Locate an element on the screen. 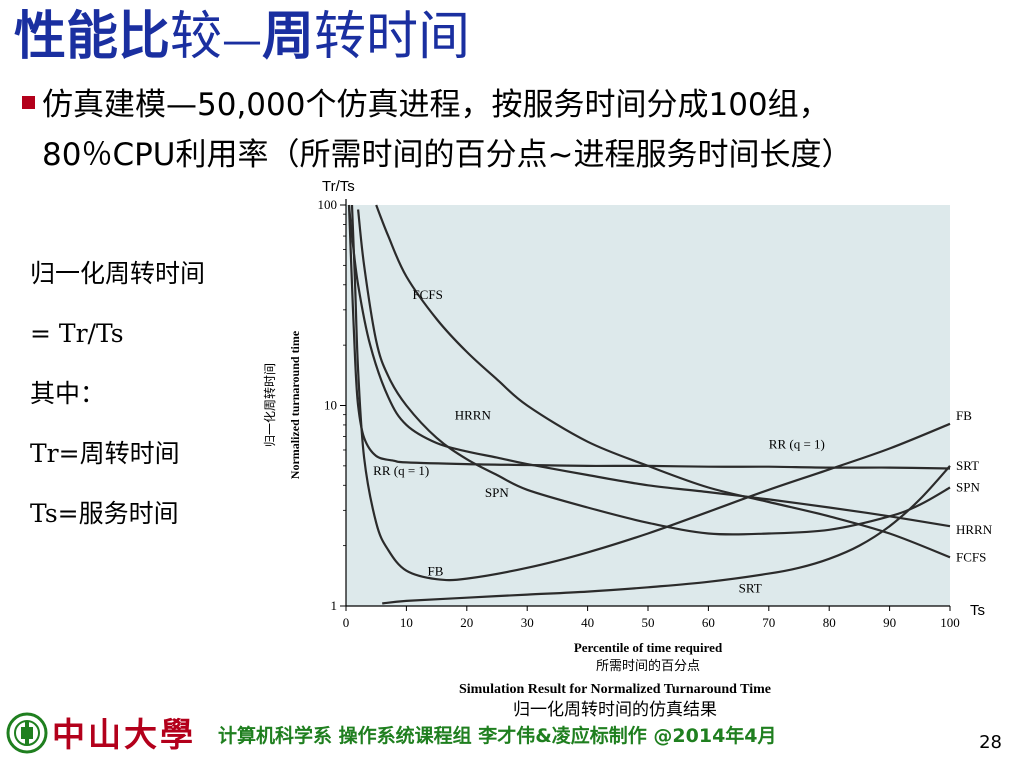  series-inline-label: FB is located at coordinates (436, 570).